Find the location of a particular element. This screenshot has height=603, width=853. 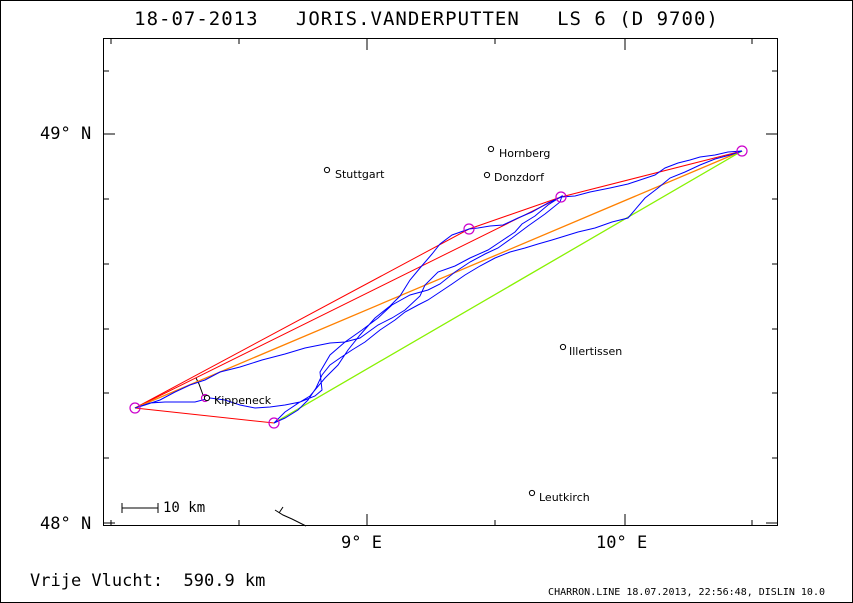

city-marker-illertissen is located at coordinates (563, 347).